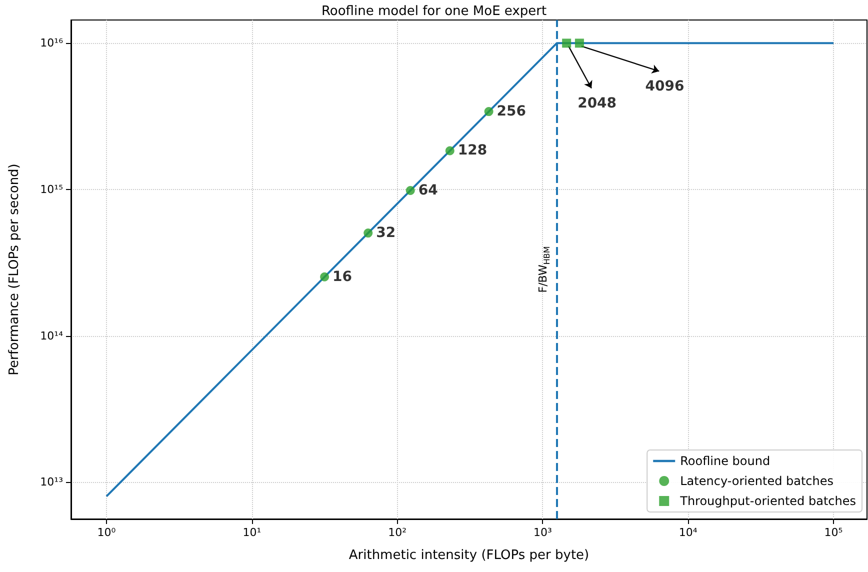  I want to click on annotation: 2048, so click(597, 103).